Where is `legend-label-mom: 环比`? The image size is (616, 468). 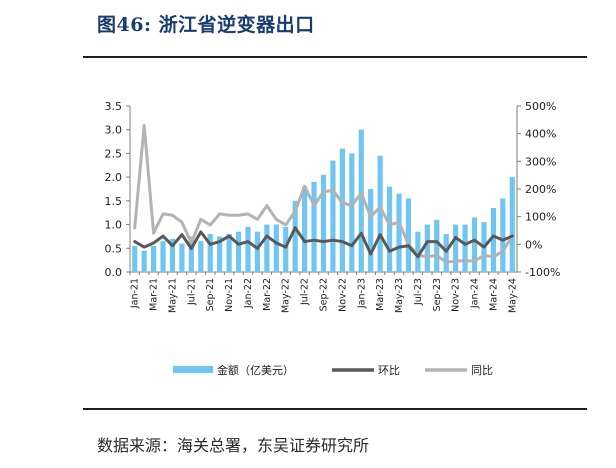 legend-label-mom: 环比 is located at coordinates (389, 370).